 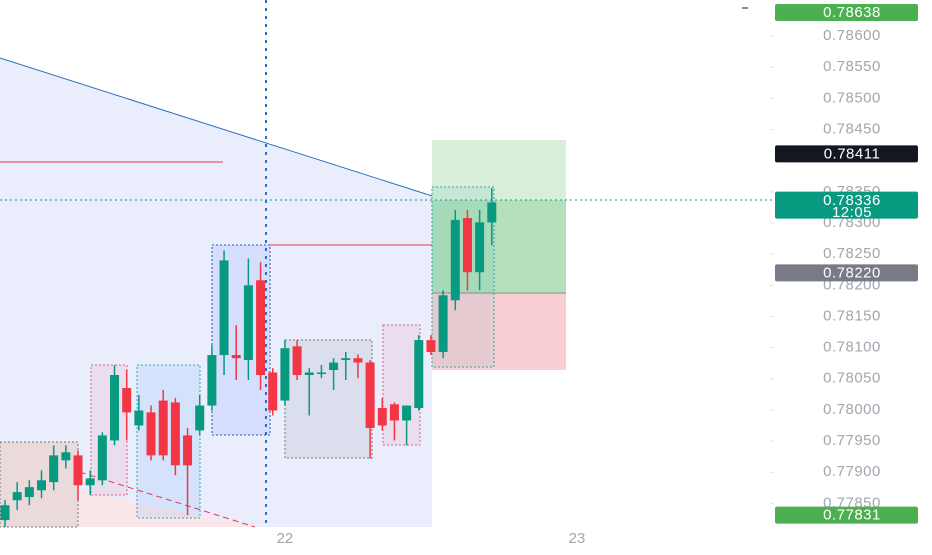 What do you see at coordinates (852, 212) in the screenshot?
I see `countdown: 12:05` at bounding box center [852, 212].